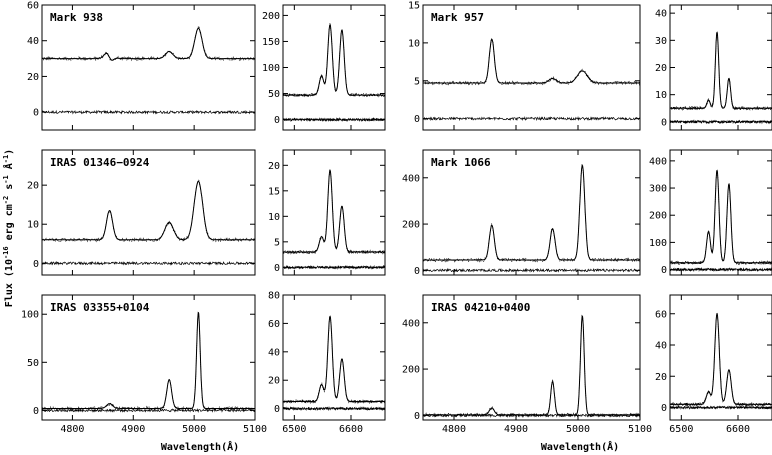 This screenshot has width=772, height=455. I want to click on panel-3-blue: 0 200 400 Mark 1066, so click(521, 213).